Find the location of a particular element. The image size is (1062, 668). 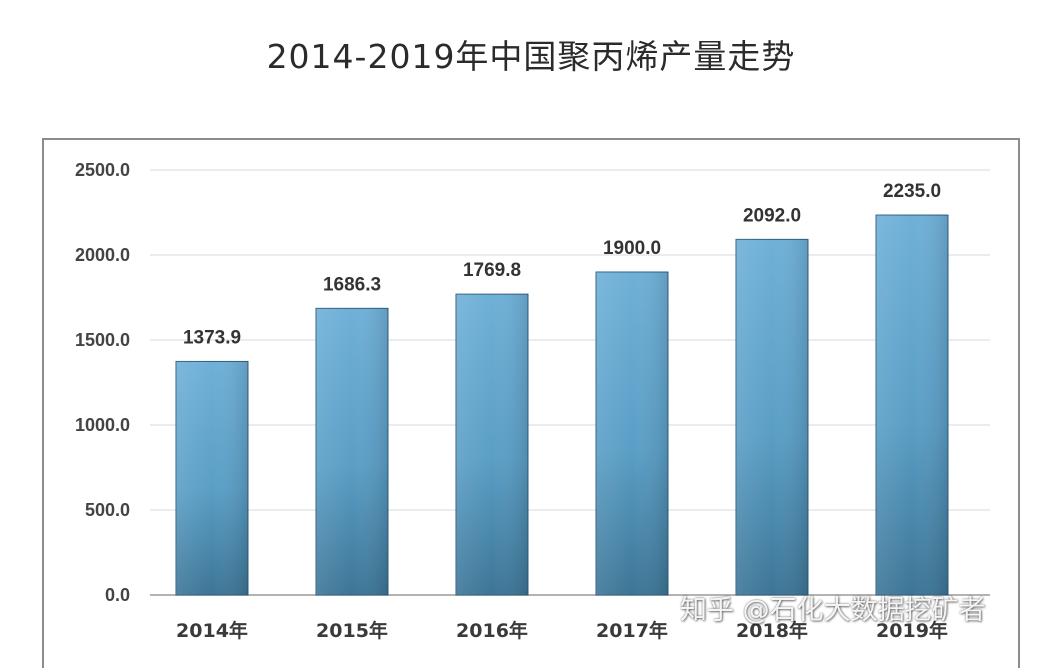

x-tick-label: 2016年 is located at coordinates (492, 630).